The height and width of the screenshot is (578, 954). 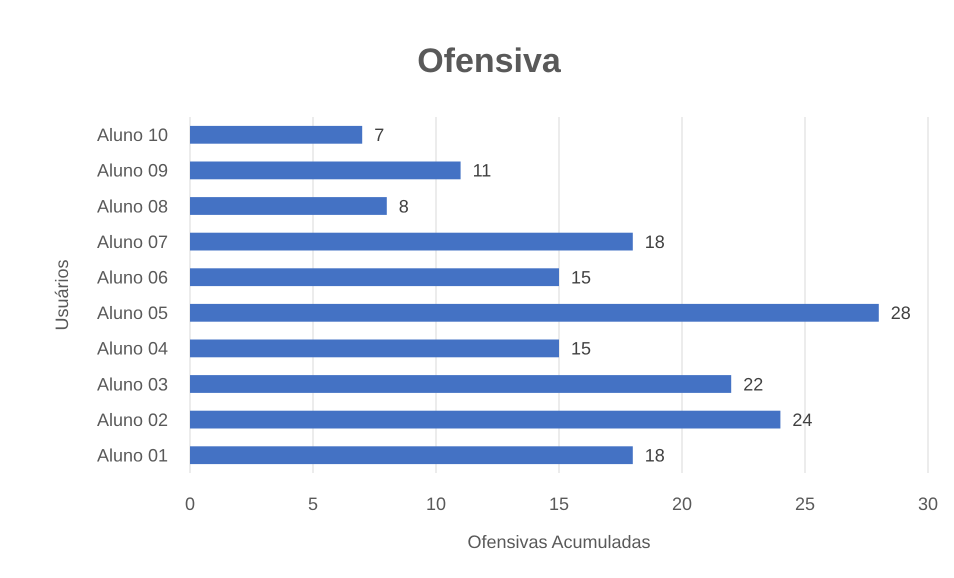 What do you see at coordinates (132, 313) in the screenshot?
I see `y-tick-label: Aluno 05` at bounding box center [132, 313].